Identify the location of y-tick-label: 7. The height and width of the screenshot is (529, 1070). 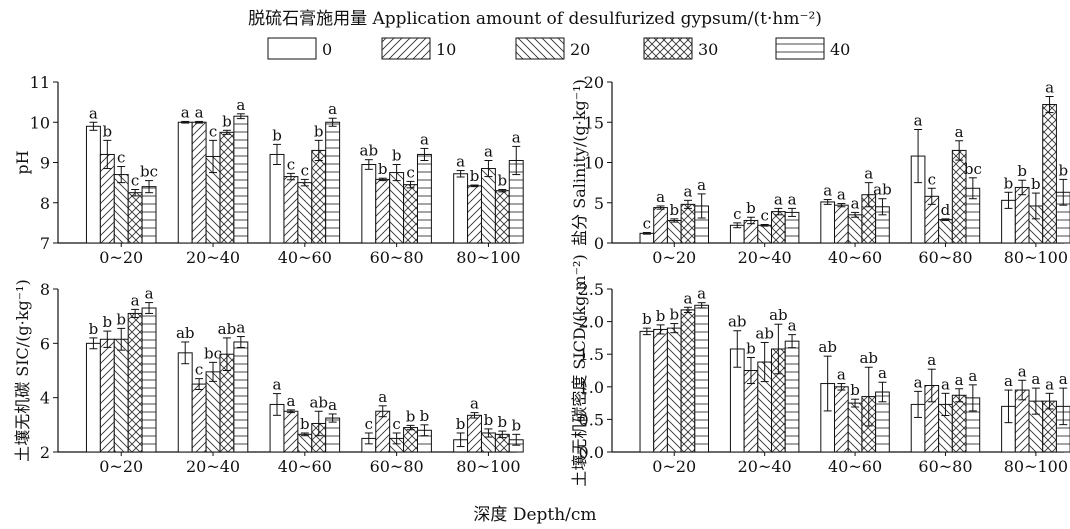
(45, 243).